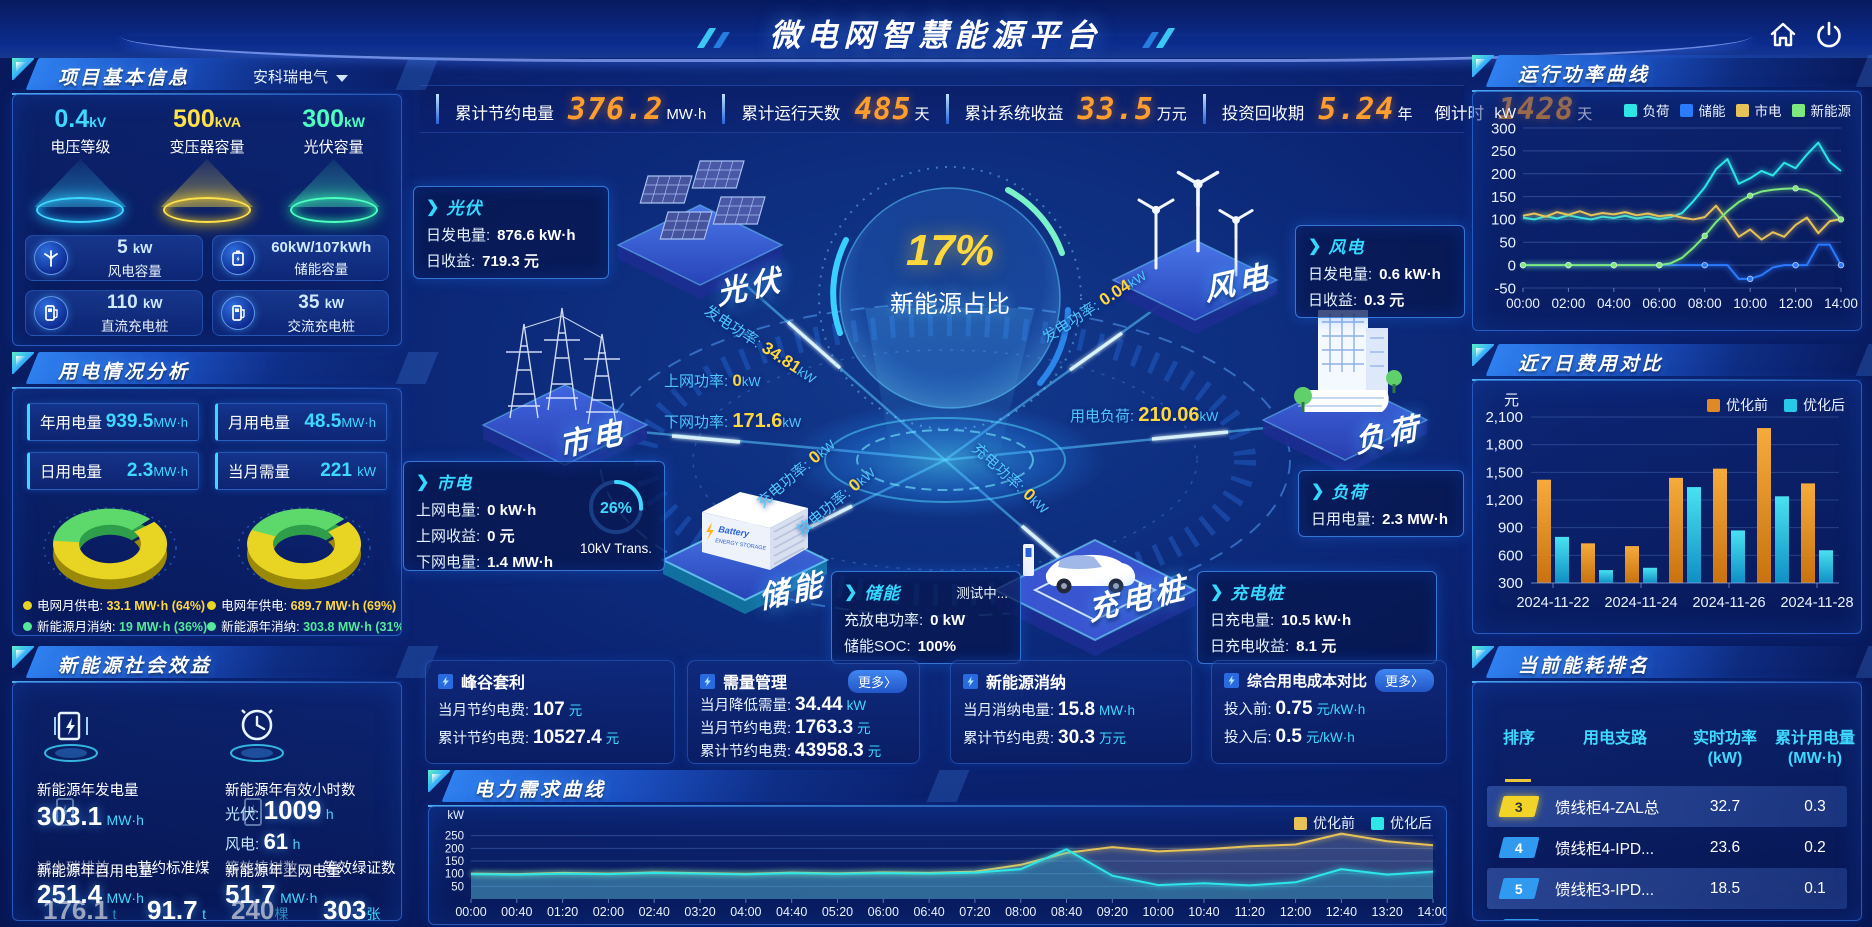  Describe the element at coordinates (1783, 35) in the screenshot. I see `home-icon` at that location.